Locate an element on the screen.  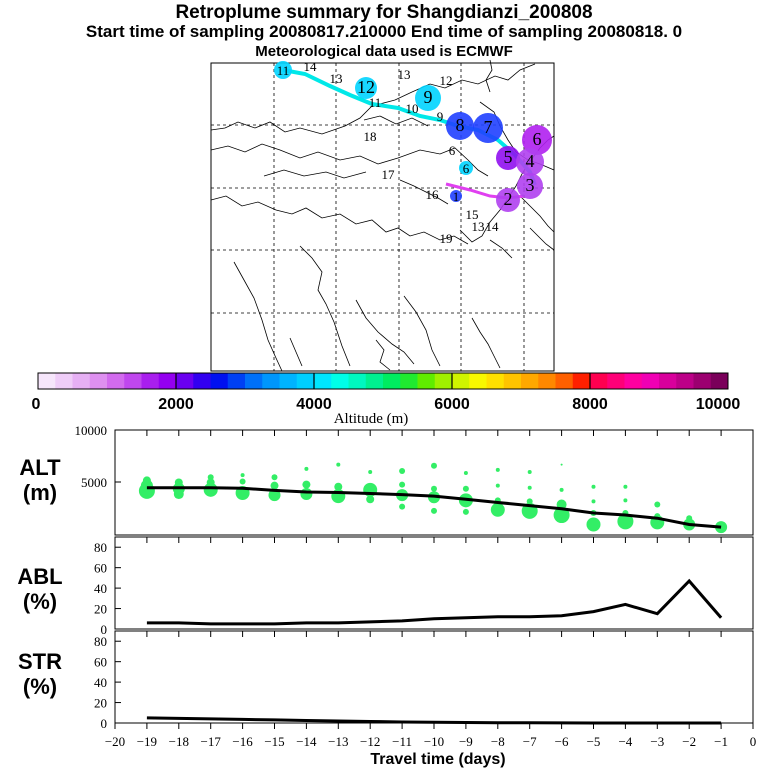
x-tick-label: −16 is located at coordinates (242, 741).